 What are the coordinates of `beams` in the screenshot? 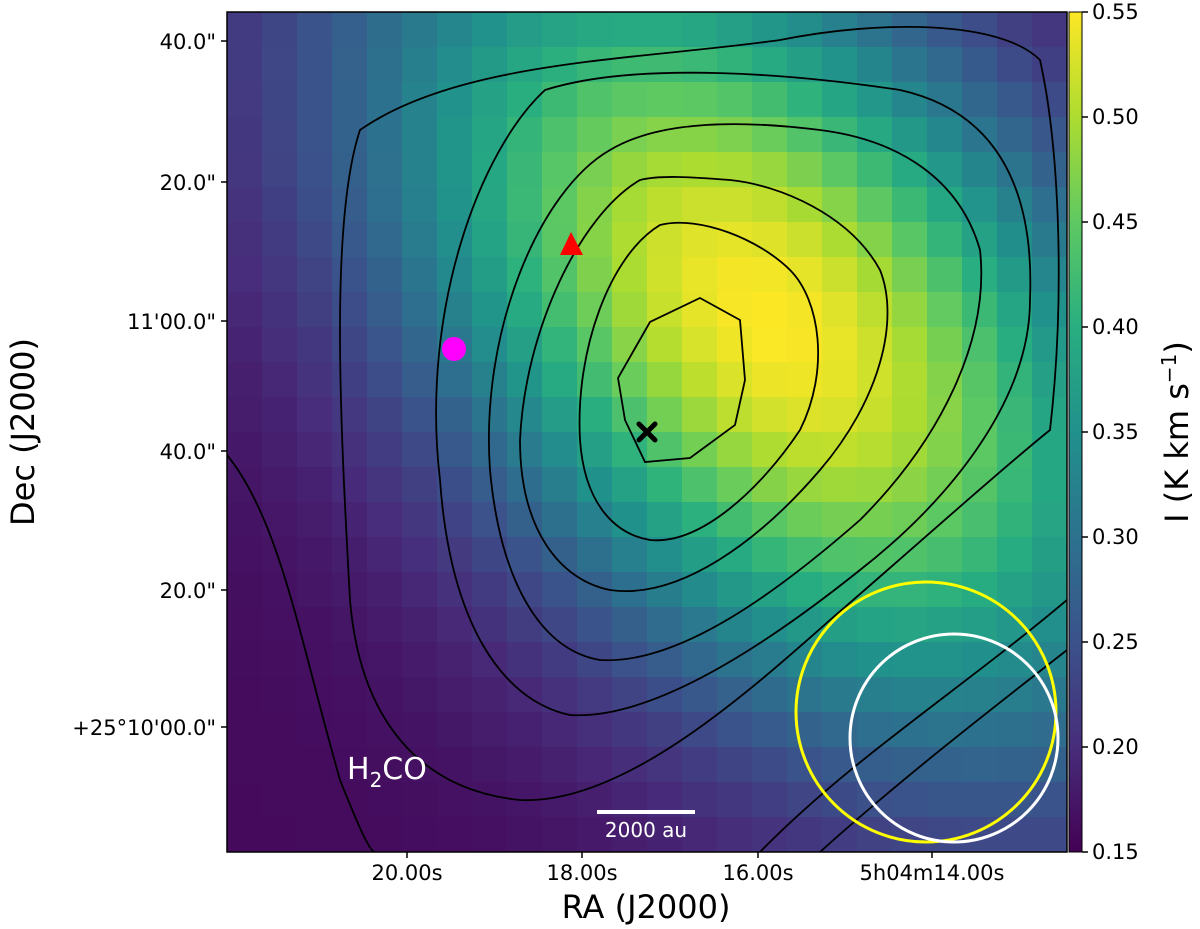 It's located at (927, 712).